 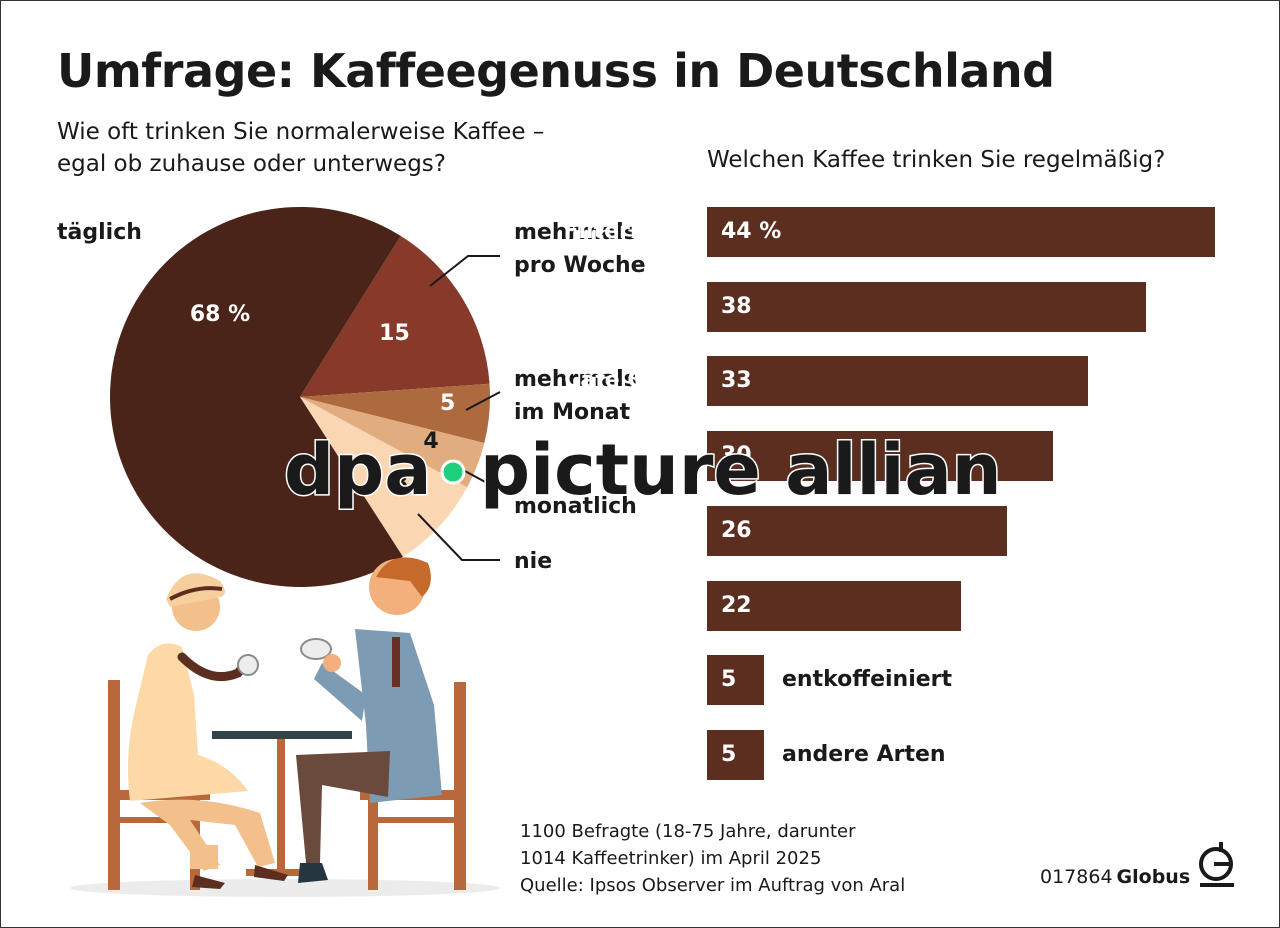 I want to click on bar-value-label-5: 26, so click(x=736, y=530).